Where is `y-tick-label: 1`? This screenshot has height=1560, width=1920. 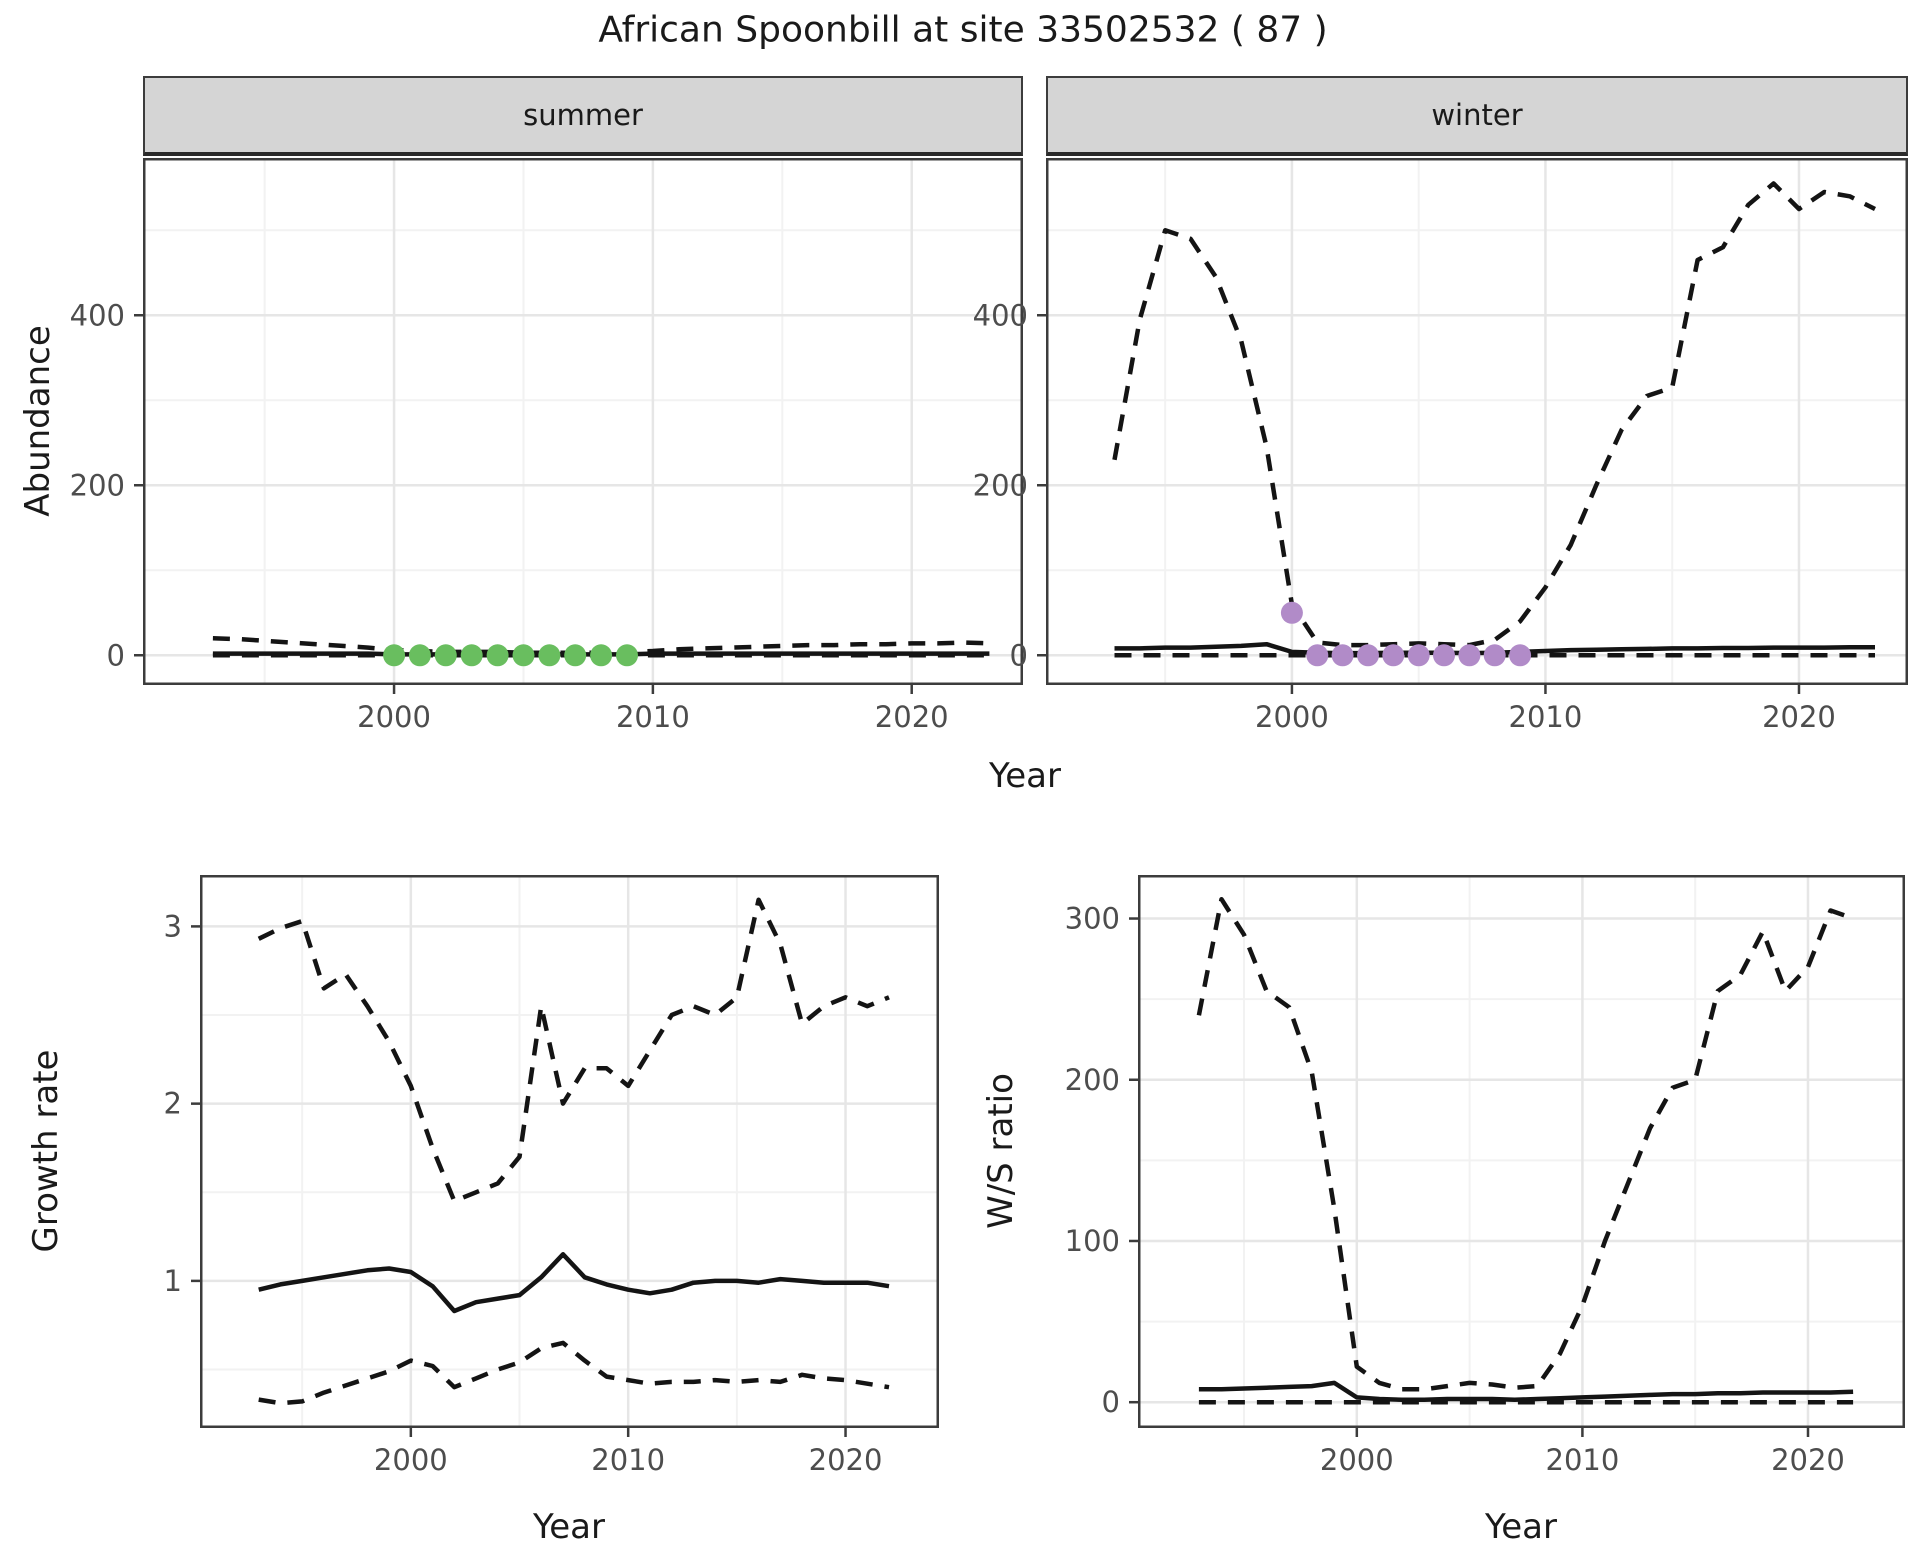
y-tick-label: 1 is located at coordinates (173, 1281).